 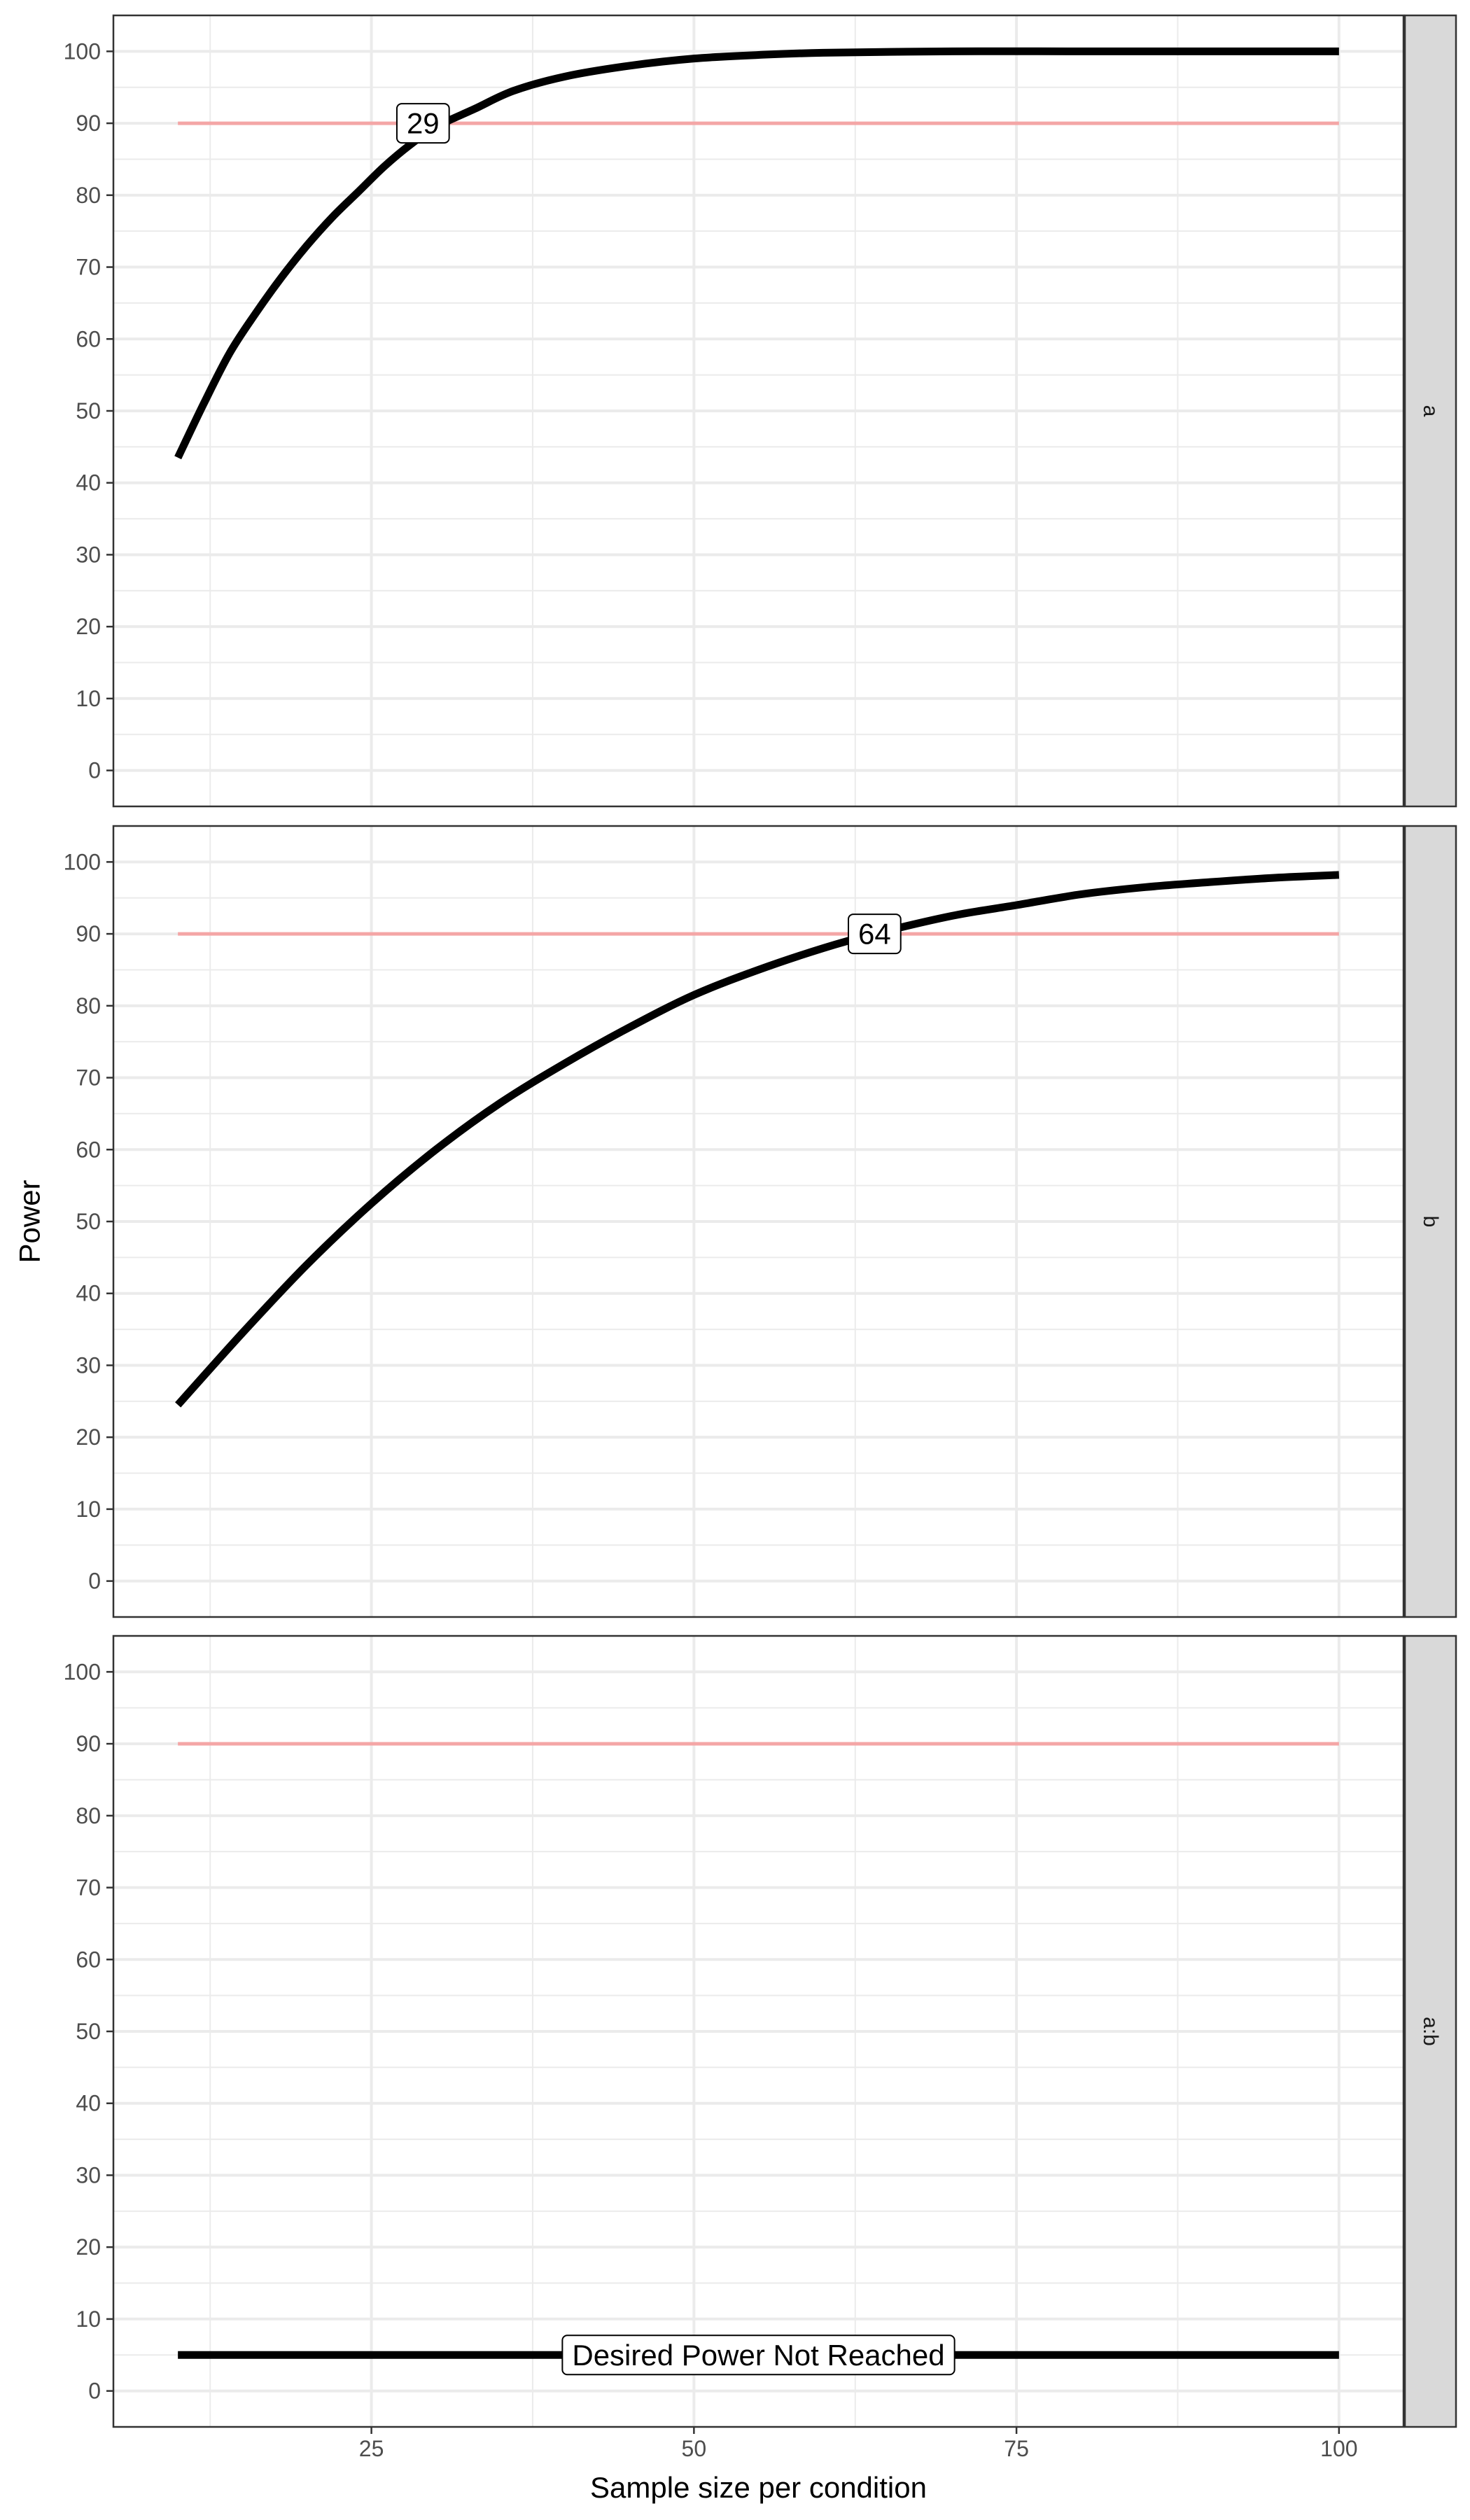 I want to click on annotation-label: 64, so click(x=875, y=934).